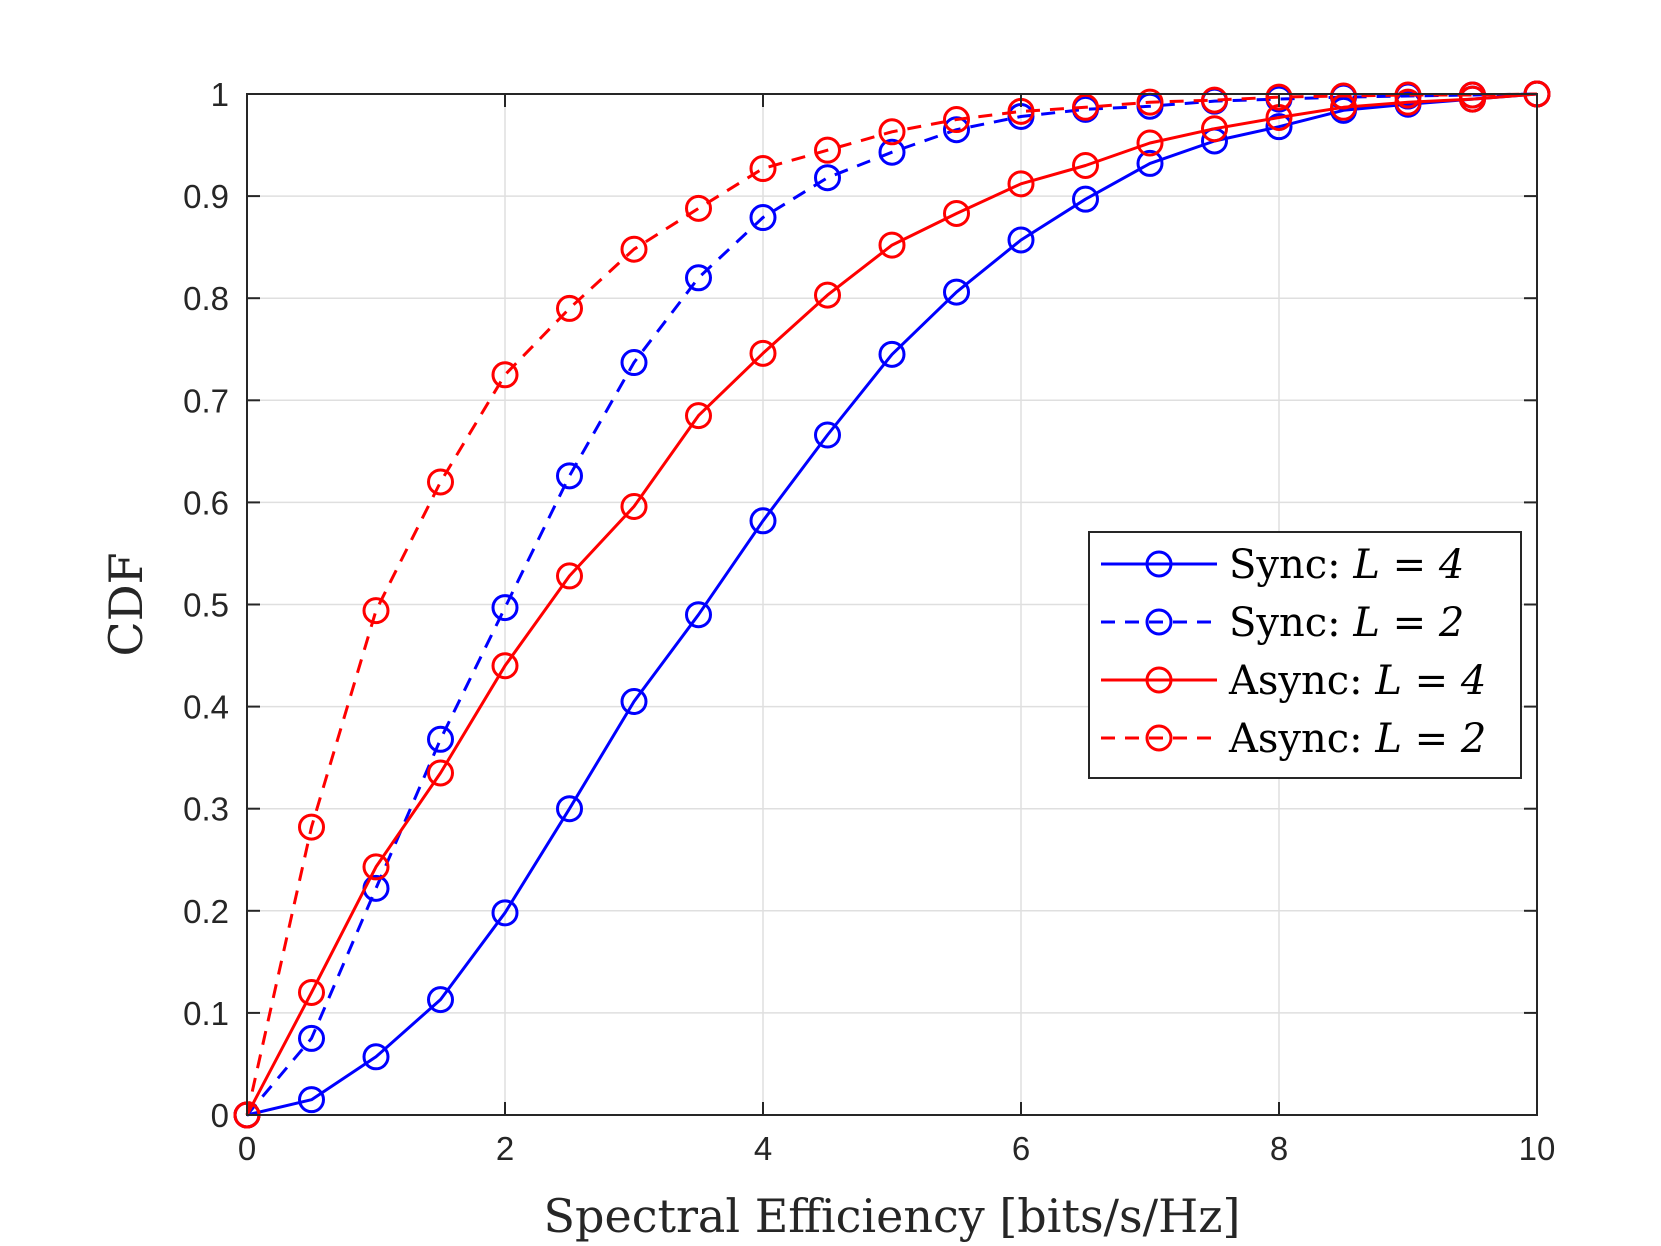  Describe the element at coordinates (1021, 1148) in the screenshot. I see `x-tick-label: 6` at that location.